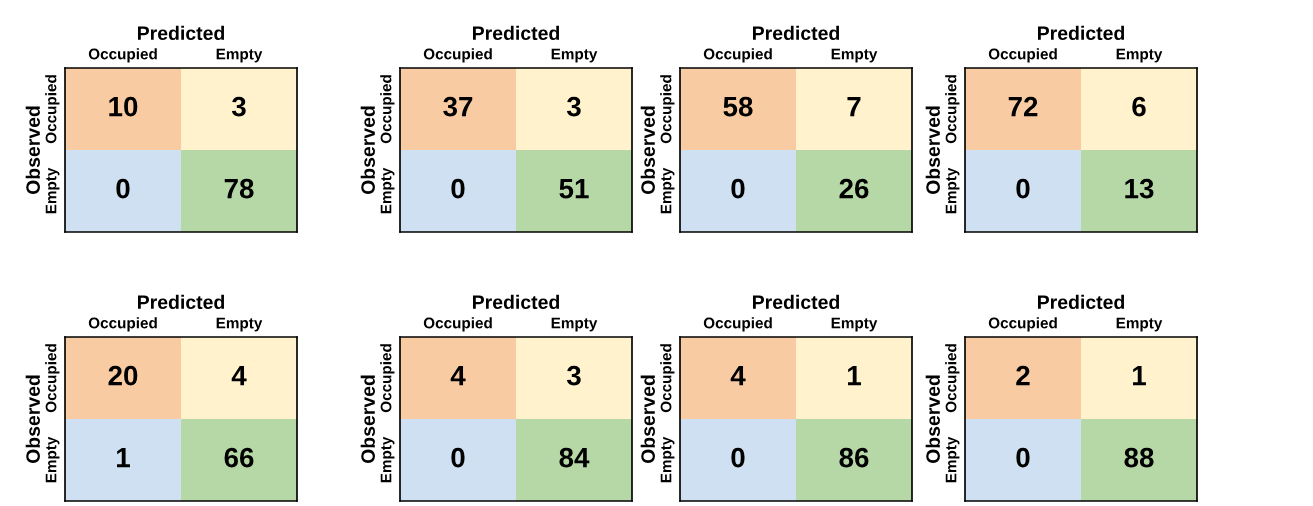 This screenshot has height=506, width=1313. I want to click on data-label: 78, so click(239, 188).